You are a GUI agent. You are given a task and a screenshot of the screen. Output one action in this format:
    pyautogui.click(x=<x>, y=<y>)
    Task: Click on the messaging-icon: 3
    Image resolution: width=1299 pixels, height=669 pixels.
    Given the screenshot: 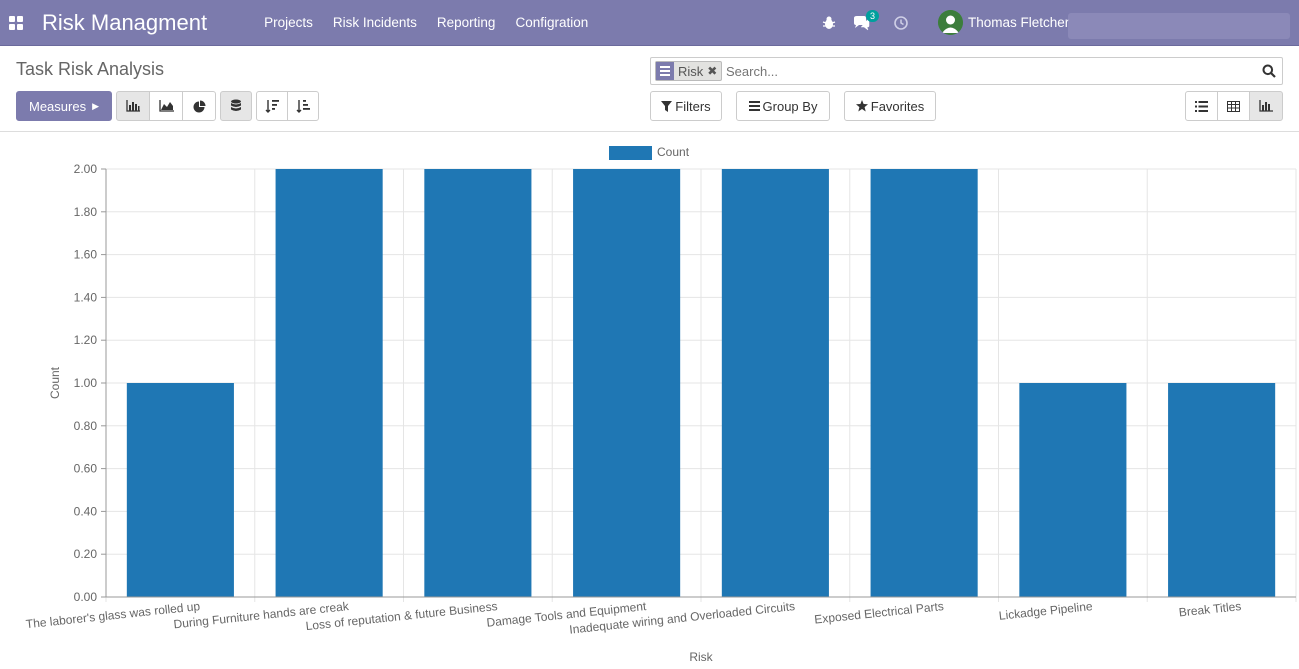 What is the action you would take?
    pyautogui.click(x=866, y=21)
    